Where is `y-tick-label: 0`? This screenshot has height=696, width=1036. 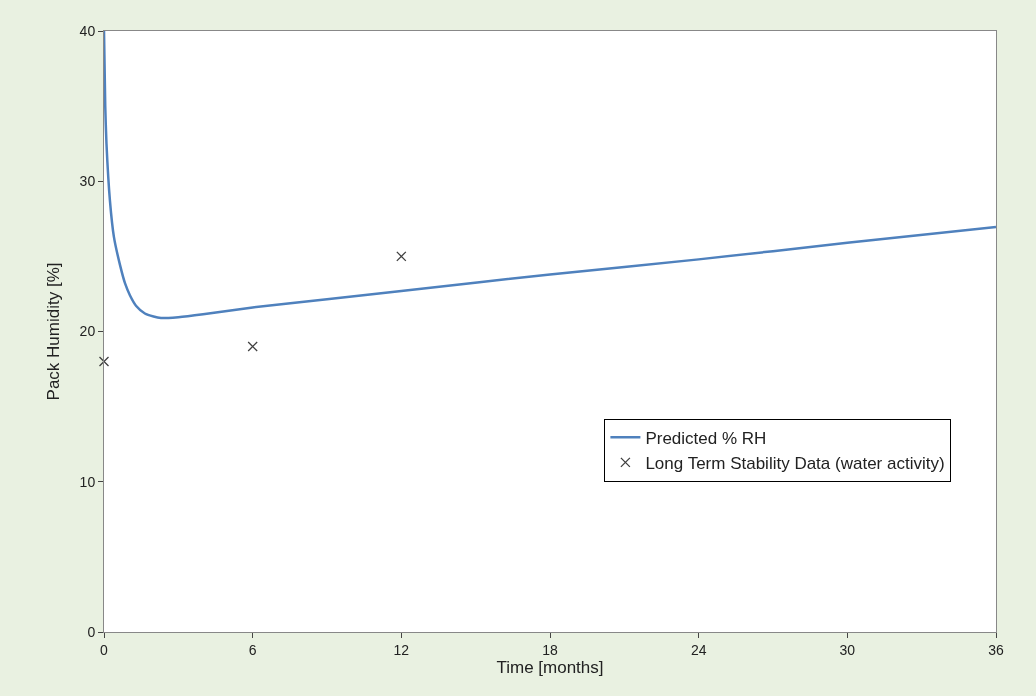 y-tick-label: 0 is located at coordinates (91, 631).